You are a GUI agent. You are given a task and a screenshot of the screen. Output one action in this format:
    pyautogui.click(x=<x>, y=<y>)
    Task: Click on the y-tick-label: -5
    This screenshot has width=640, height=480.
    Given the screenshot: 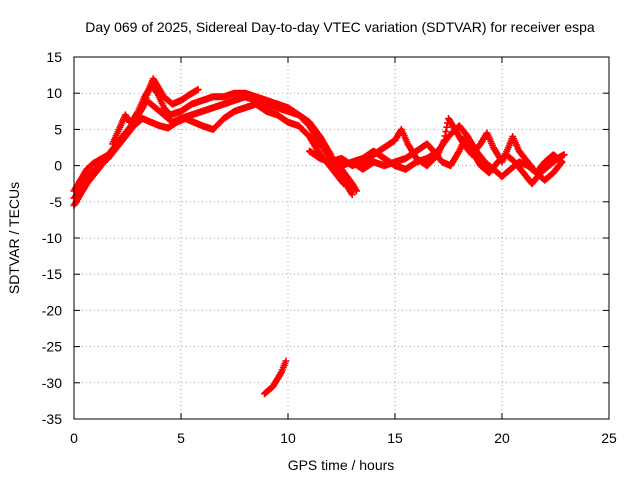 What is the action you would take?
    pyautogui.click(x=56, y=202)
    